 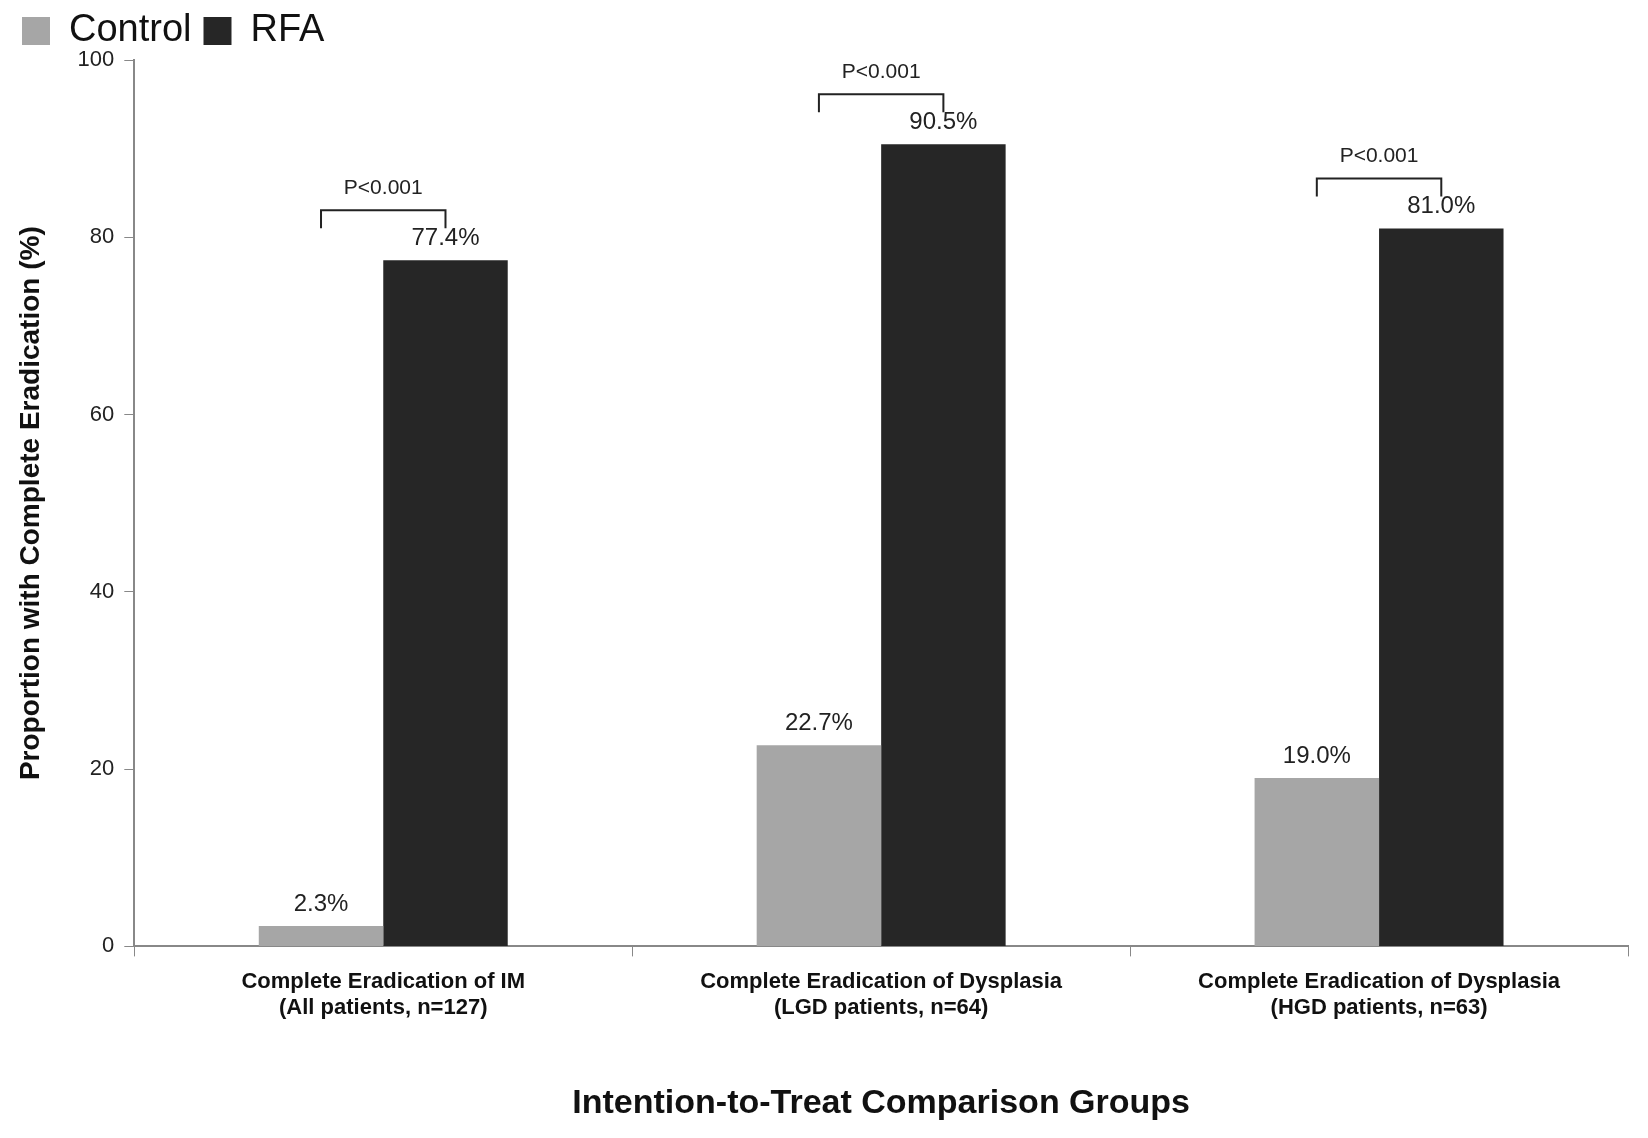 I want to click on y-tick-label: 20, so click(x=102, y=768).